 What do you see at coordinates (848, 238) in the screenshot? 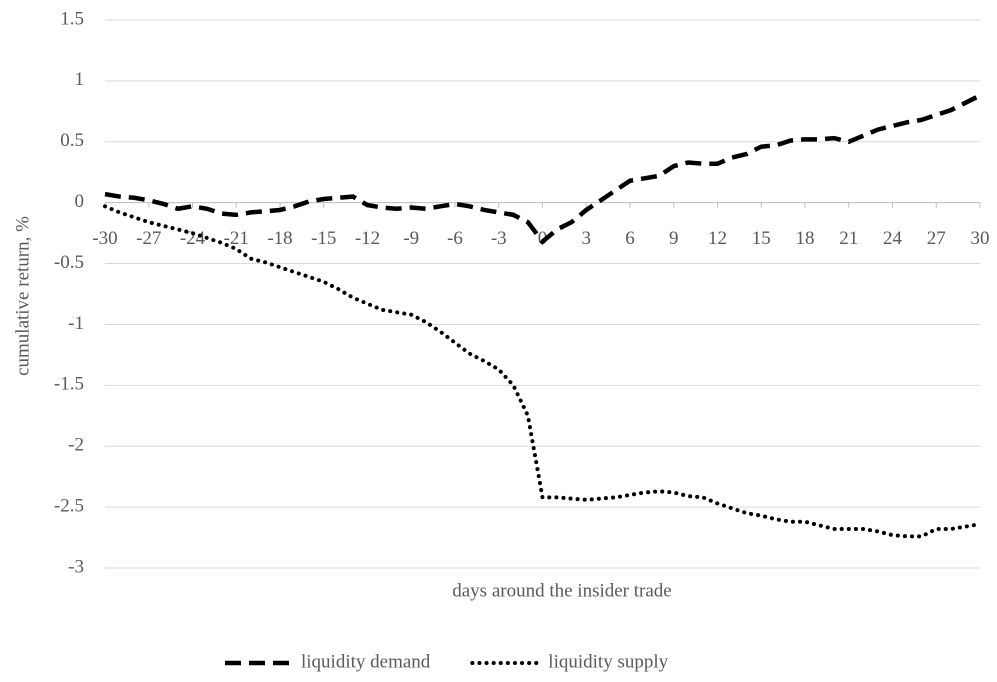
I see `x-tick-label: 21` at bounding box center [848, 238].